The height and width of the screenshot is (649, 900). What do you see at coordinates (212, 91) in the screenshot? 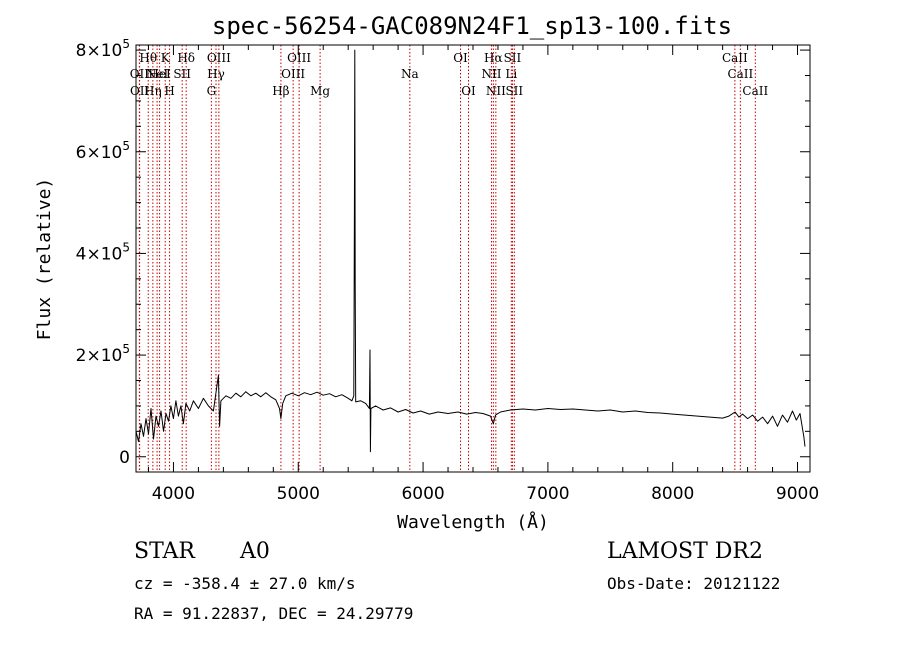
I see `line-marker-label: G` at bounding box center [212, 91].